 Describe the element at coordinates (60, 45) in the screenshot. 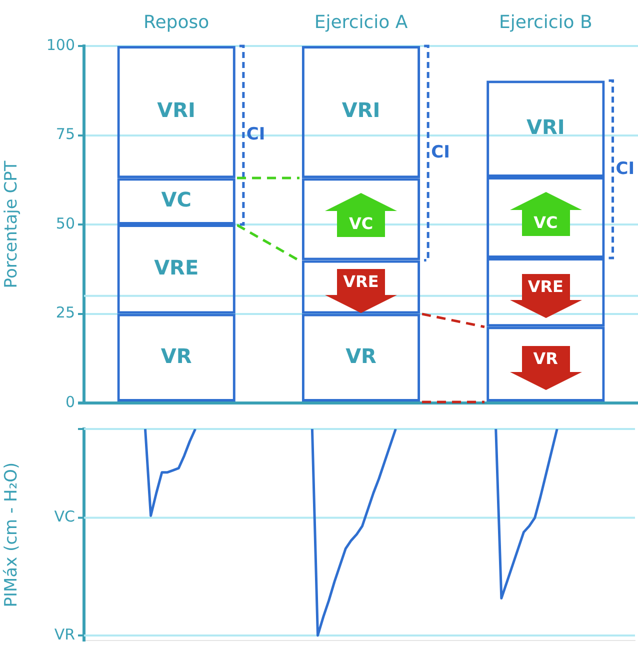

I see `y-tick-label: 100` at that location.